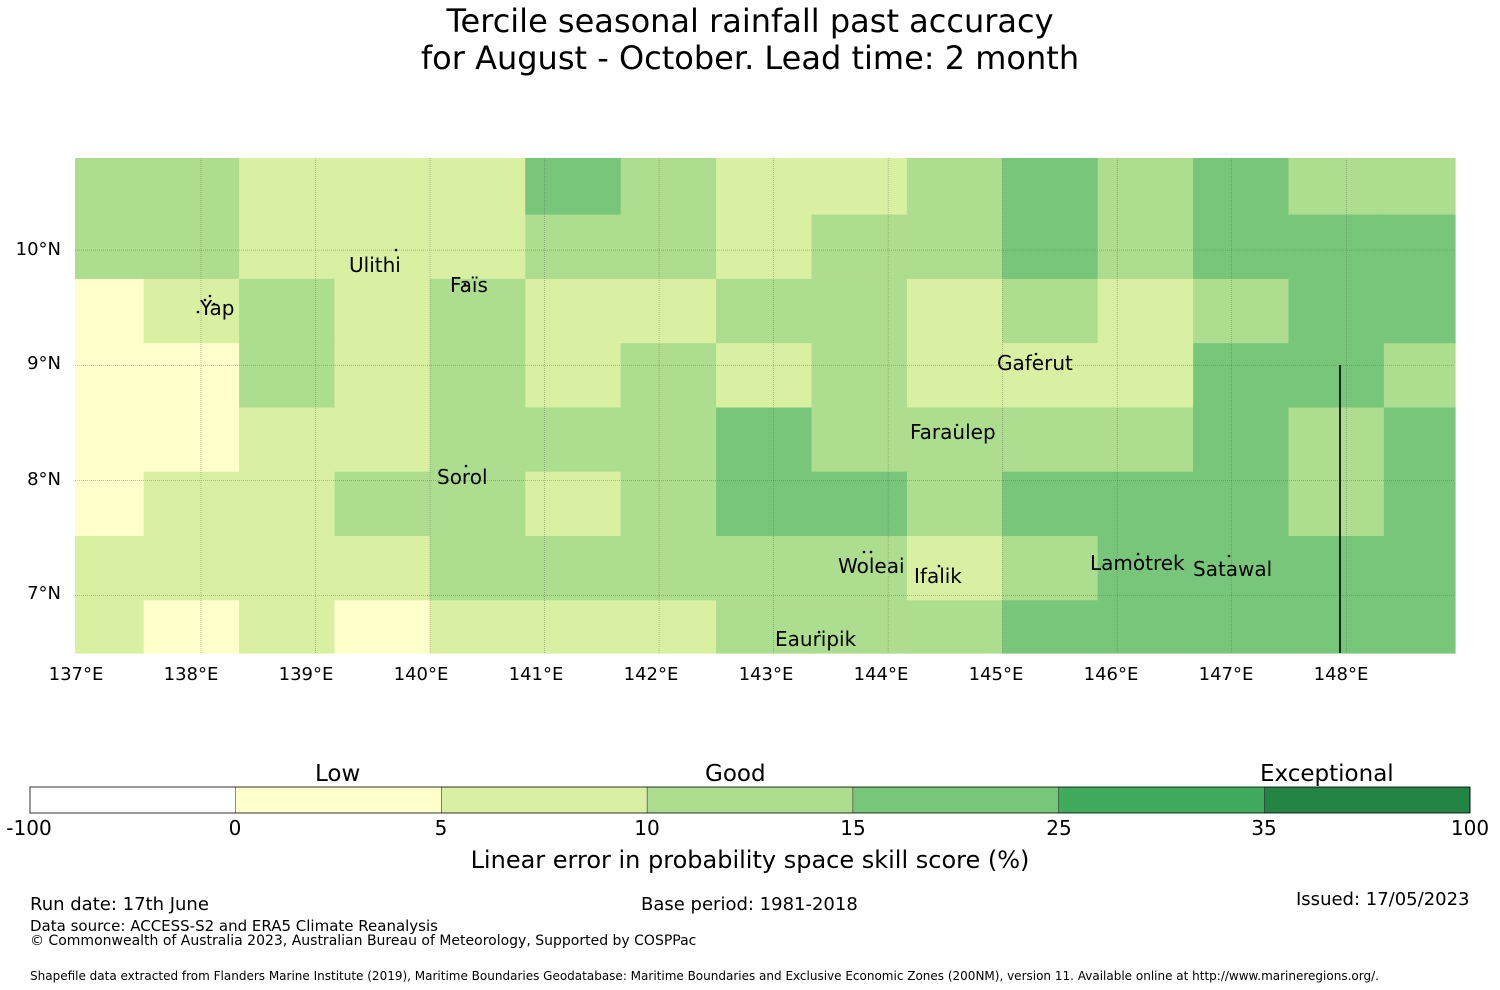  Describe the element at coordinates (306, 674) in the screenshot. I see `lon-label-139e: 139°E` at that location.